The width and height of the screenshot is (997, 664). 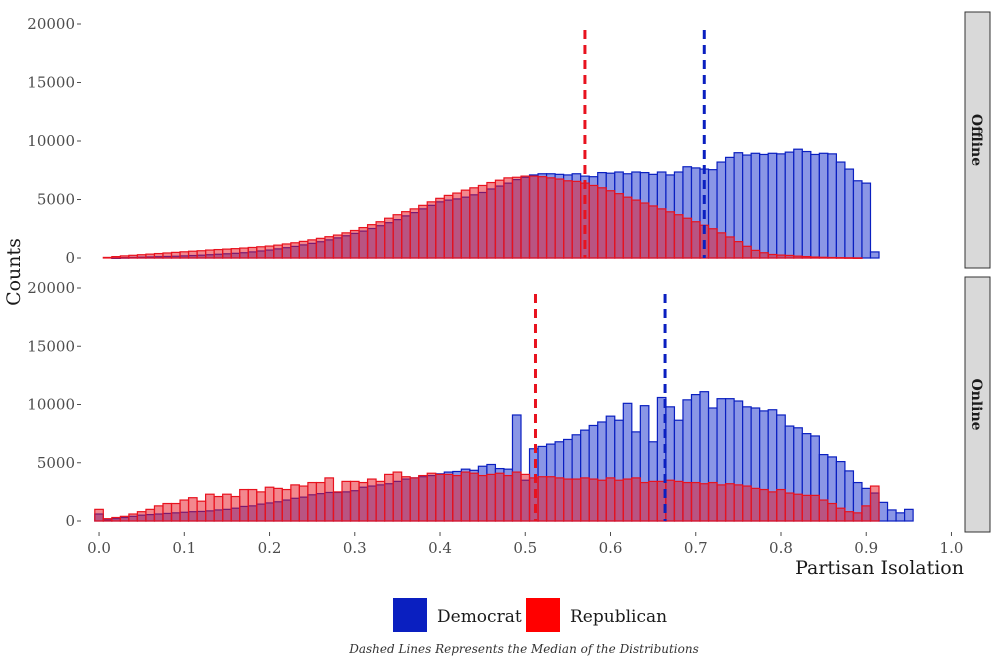 What do you see at coordinates (355, 548) in the screenshot?
I see `x-tick-label: 0.3` at bounding box center [355, 548].